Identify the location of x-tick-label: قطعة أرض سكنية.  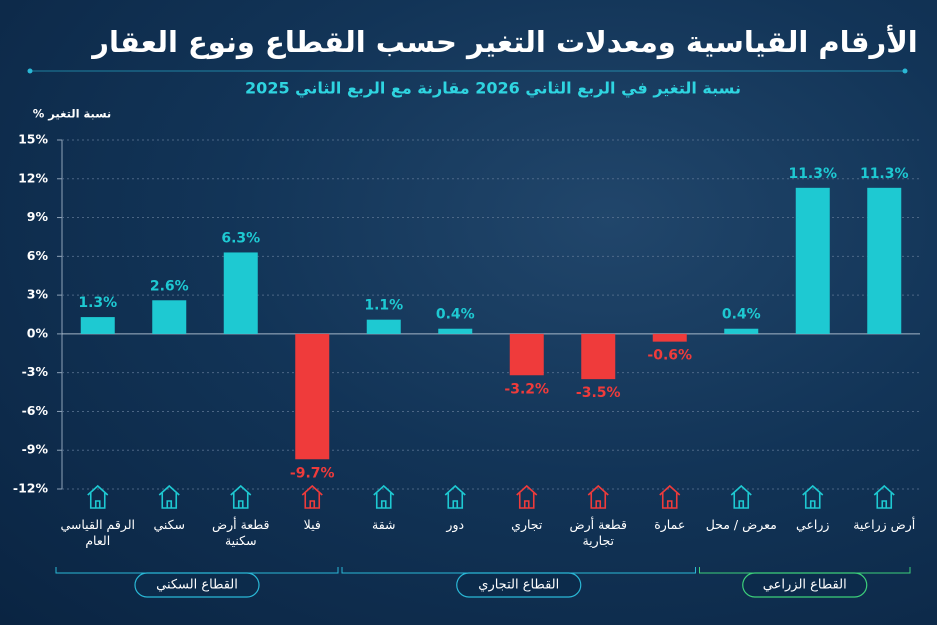
(240, 532).